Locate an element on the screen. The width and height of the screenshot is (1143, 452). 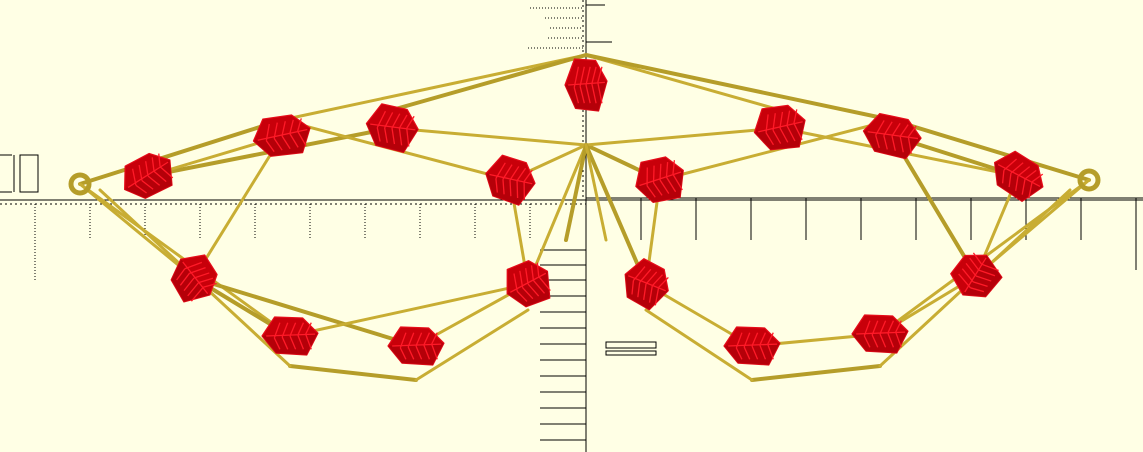
hanging-loops is located at coordinates (584, 182).